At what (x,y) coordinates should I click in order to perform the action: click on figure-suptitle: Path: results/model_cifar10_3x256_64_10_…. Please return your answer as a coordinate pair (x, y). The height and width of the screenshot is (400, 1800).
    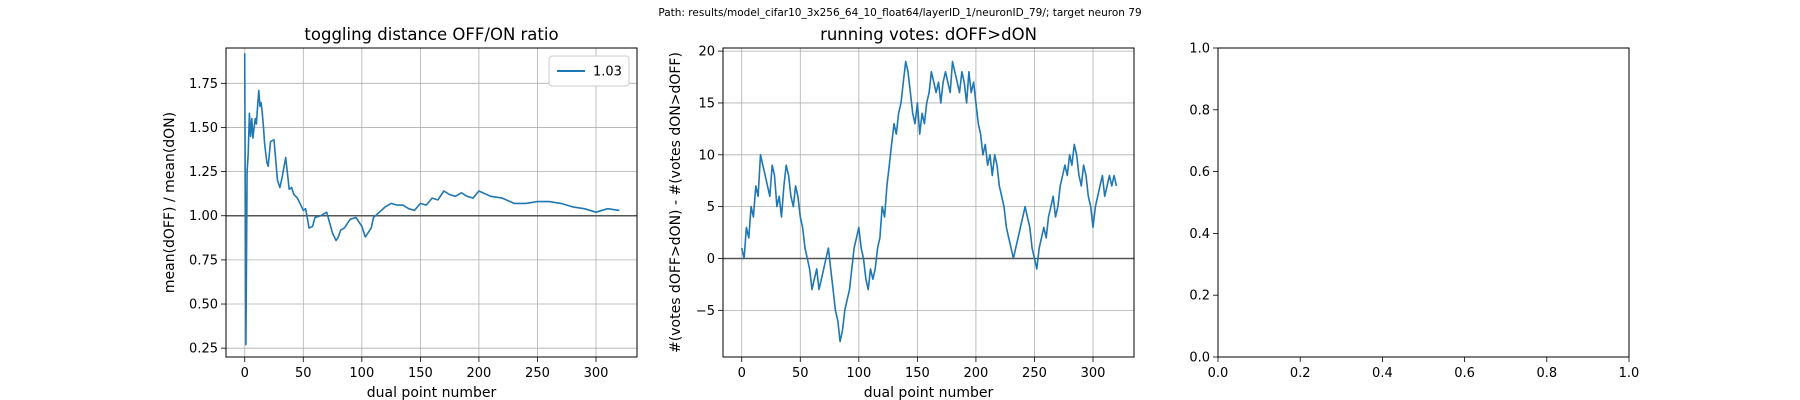
    Looking at the image, I should click on (899, 13).